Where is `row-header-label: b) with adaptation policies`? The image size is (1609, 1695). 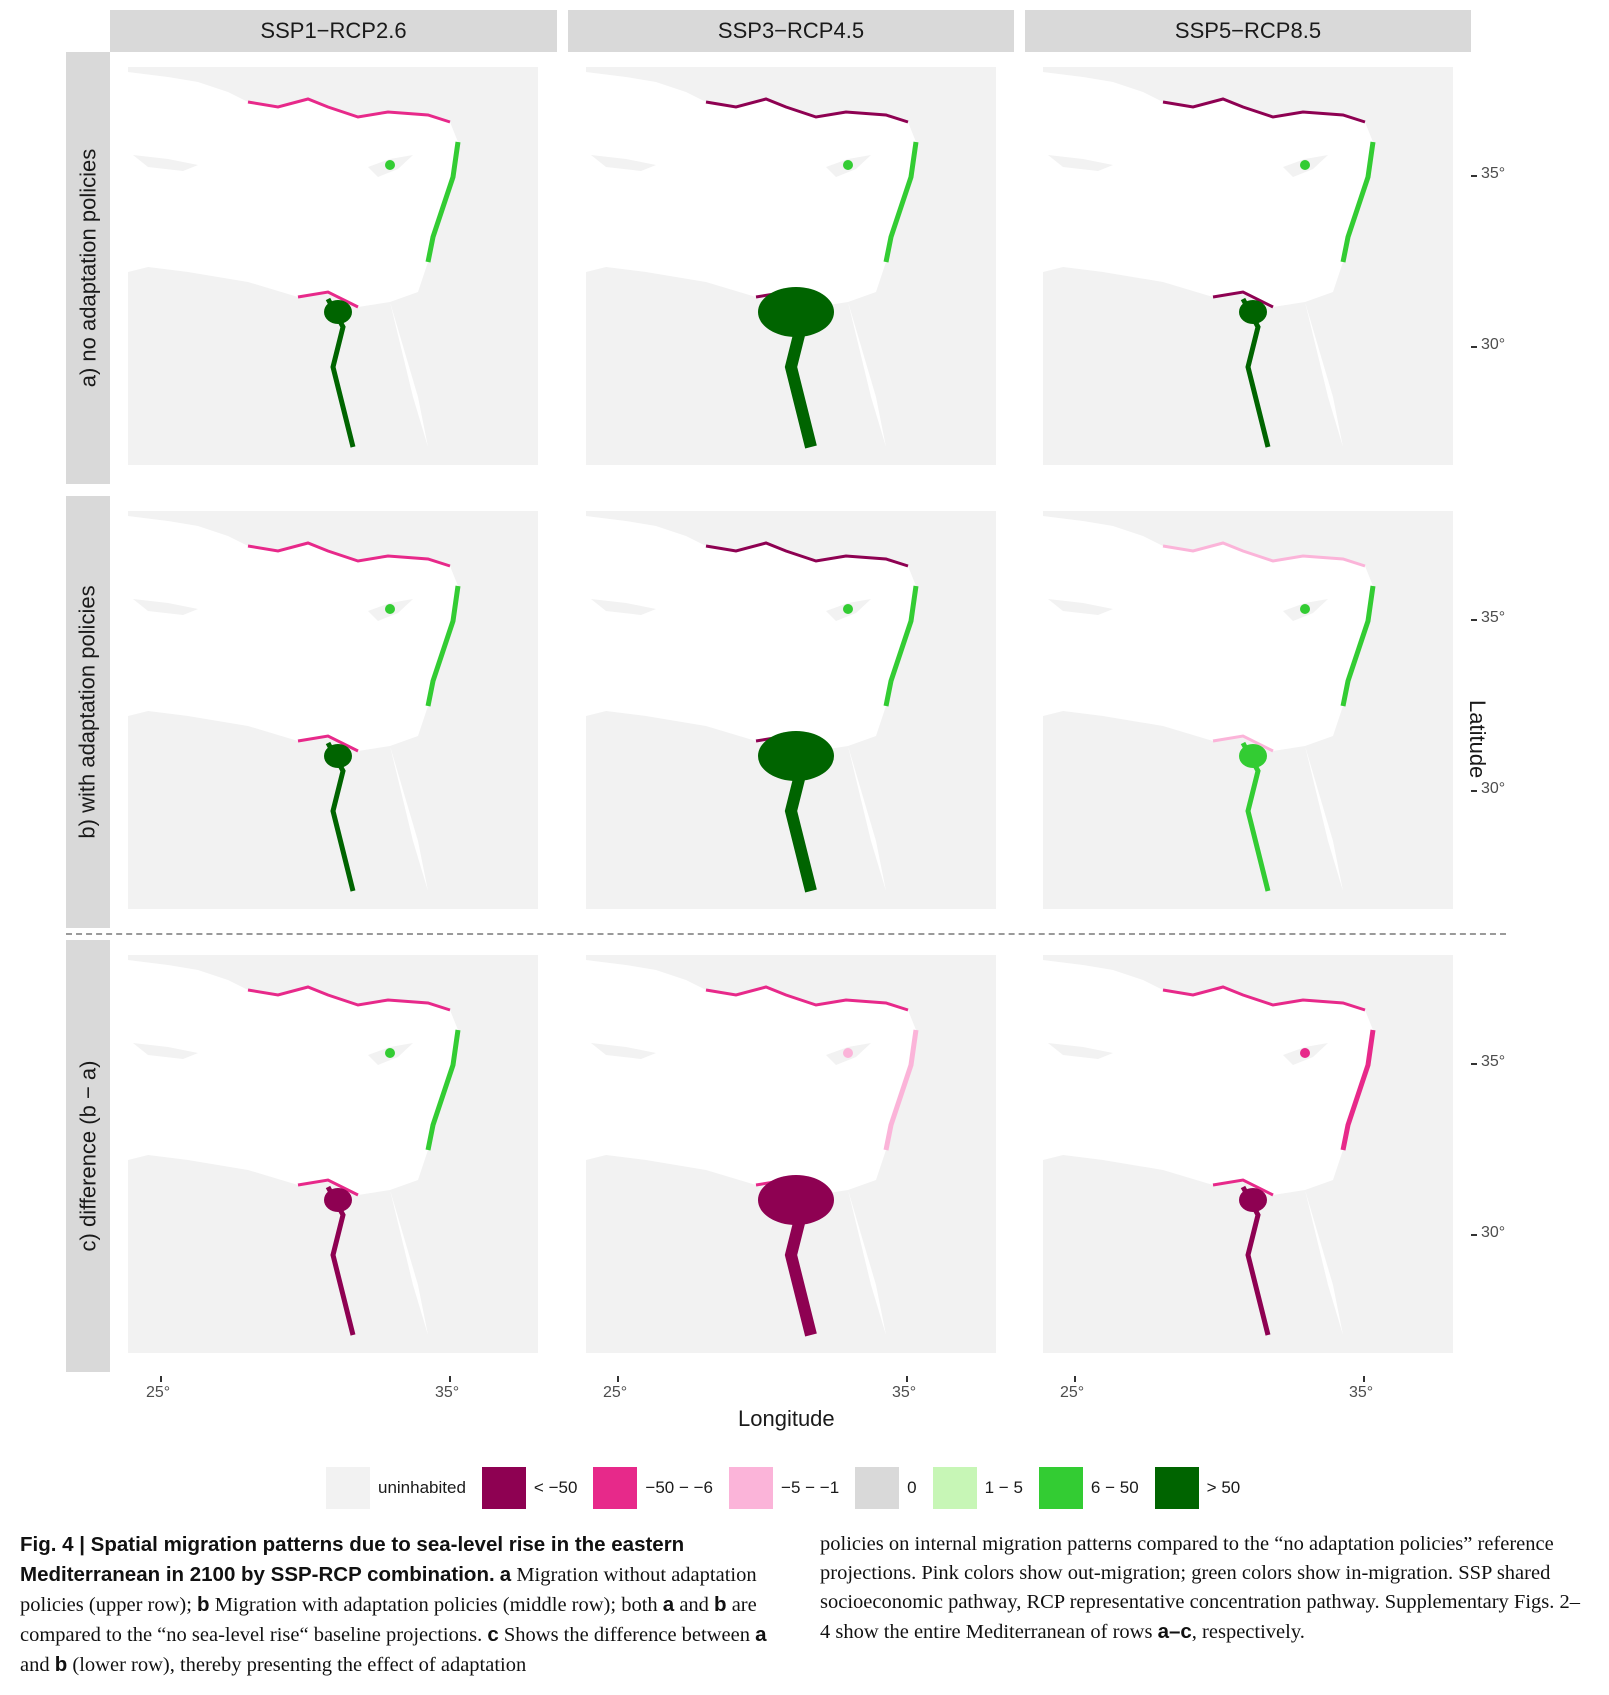
row-header-label: b) with adaptation policies is located at coordinates (87, 712).